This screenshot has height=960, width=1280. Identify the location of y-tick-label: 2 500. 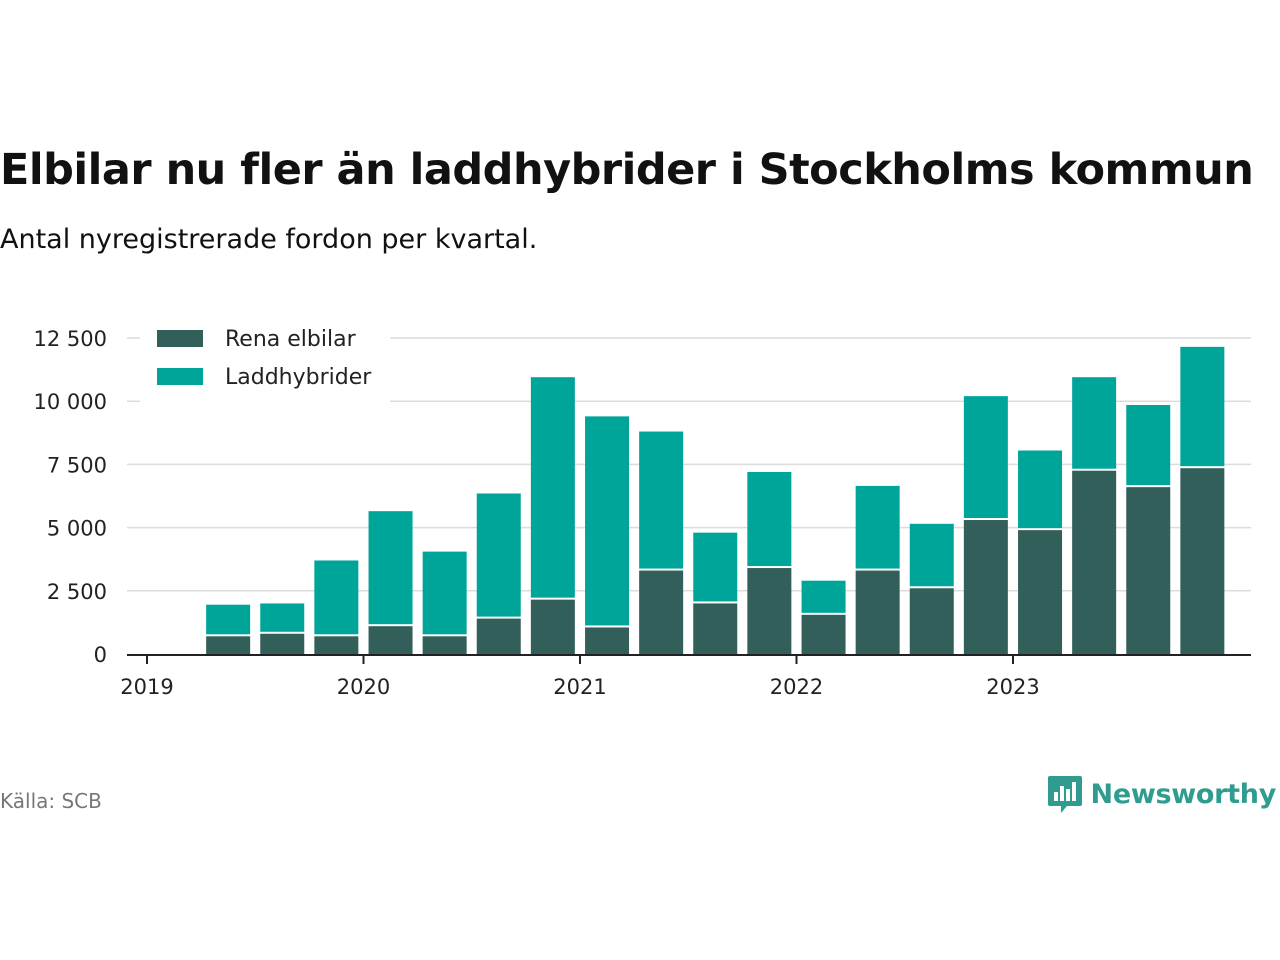
(77, 592).